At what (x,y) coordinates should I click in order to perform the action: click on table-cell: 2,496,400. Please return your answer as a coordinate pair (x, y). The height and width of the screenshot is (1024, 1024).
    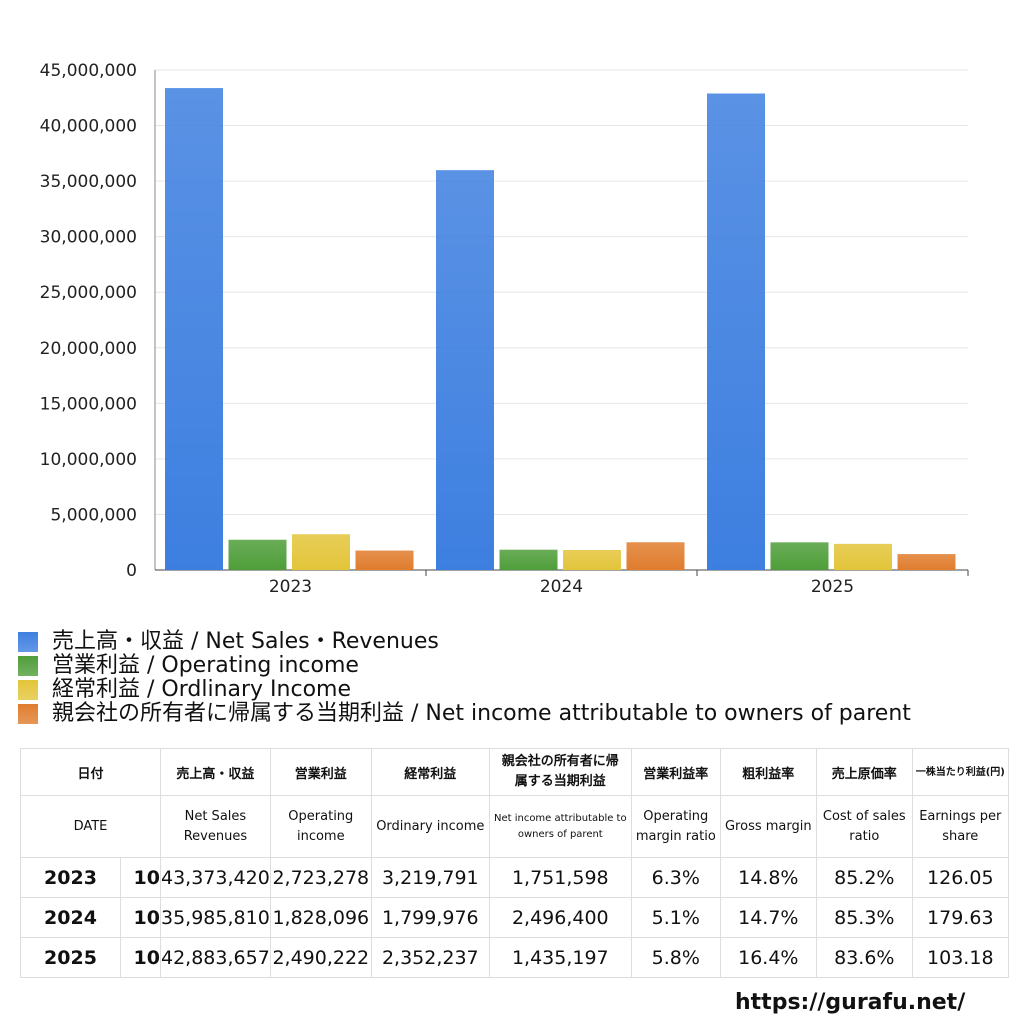
    Looking at the image, I should click on (560, 917).